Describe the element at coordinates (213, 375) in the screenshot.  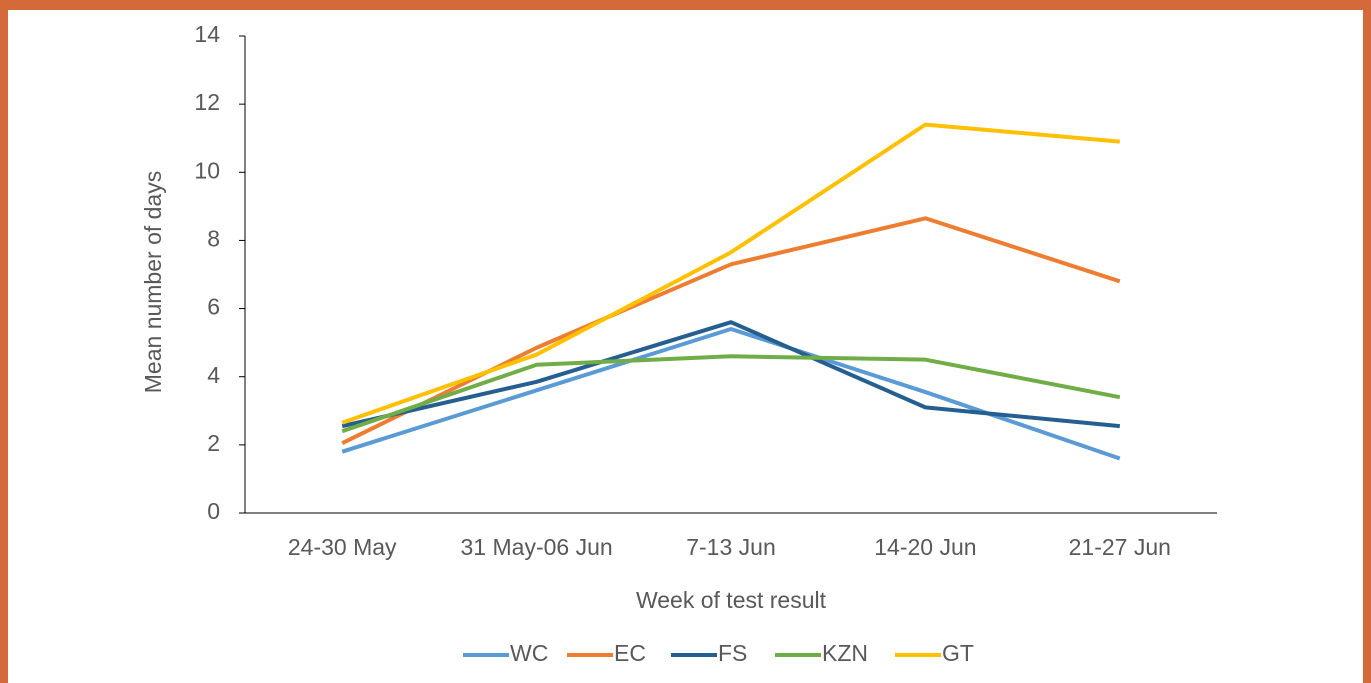
I see `y-tick-label: 4` at that location.